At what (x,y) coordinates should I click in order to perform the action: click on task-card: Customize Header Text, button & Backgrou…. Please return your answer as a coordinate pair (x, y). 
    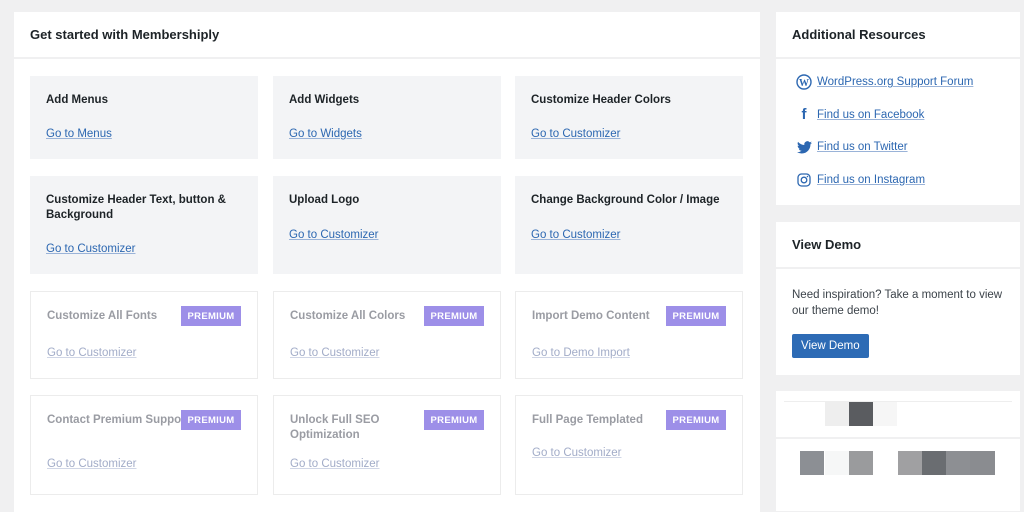
    Looking at the image, I should click on (144, 225).